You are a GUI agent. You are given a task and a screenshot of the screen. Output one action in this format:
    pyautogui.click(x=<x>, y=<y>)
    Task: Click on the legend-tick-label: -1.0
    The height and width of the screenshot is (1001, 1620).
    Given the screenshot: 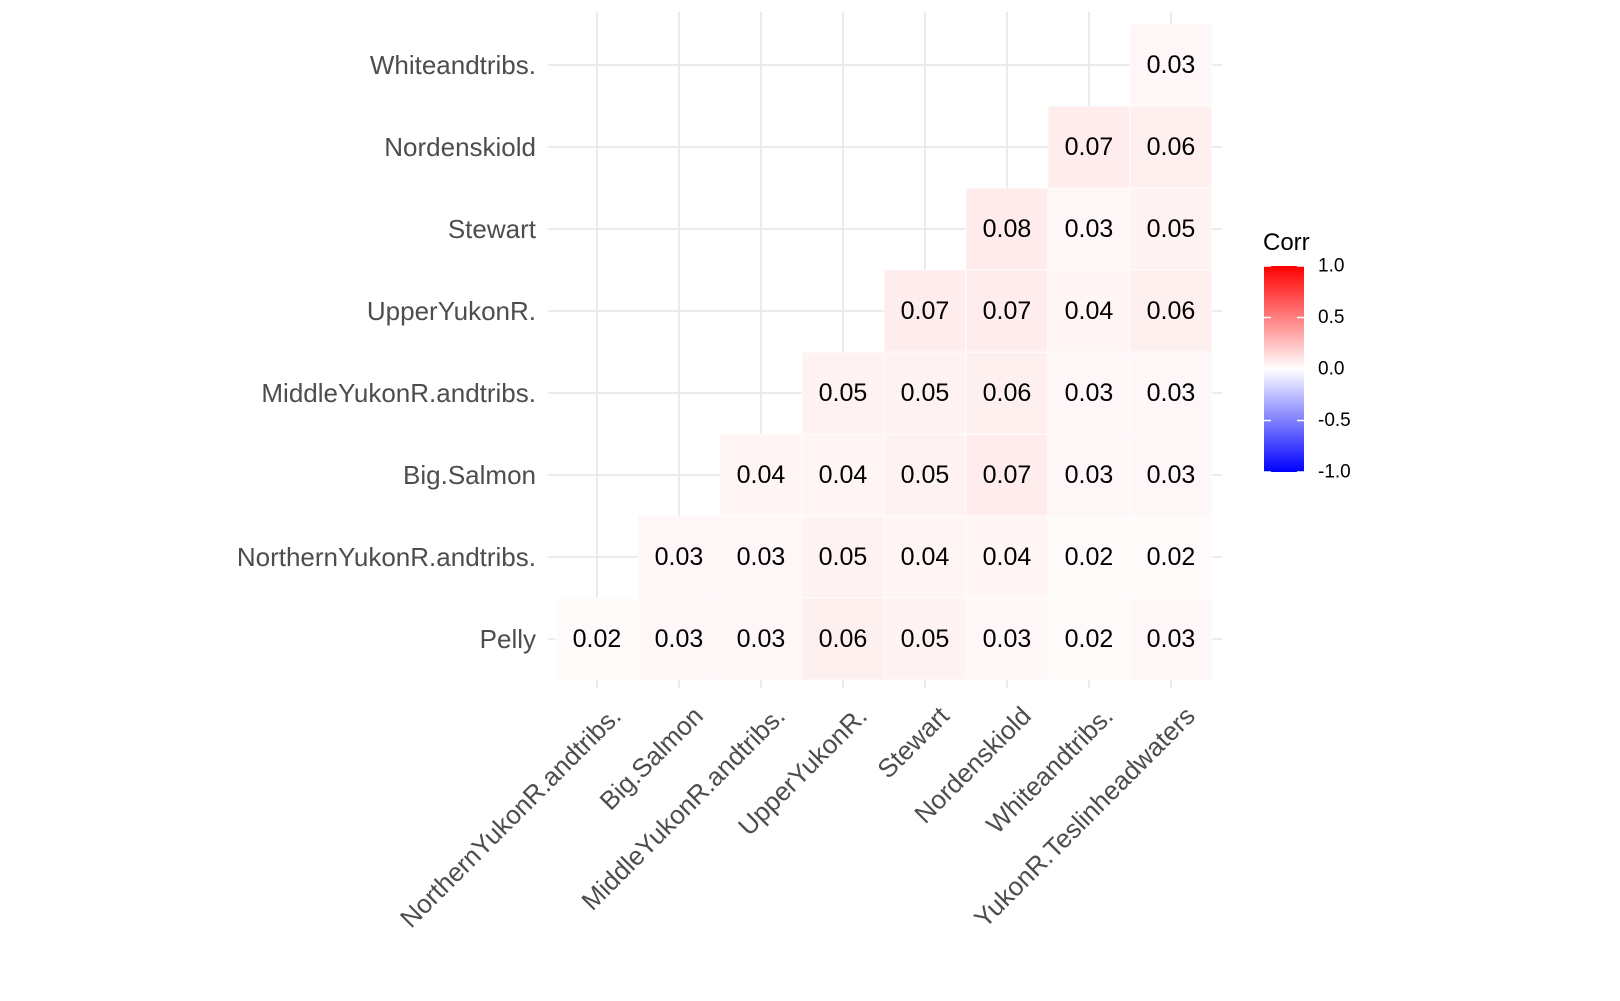 What is the action you would take?
    pyautogui.click(x=1334, y=472)
    